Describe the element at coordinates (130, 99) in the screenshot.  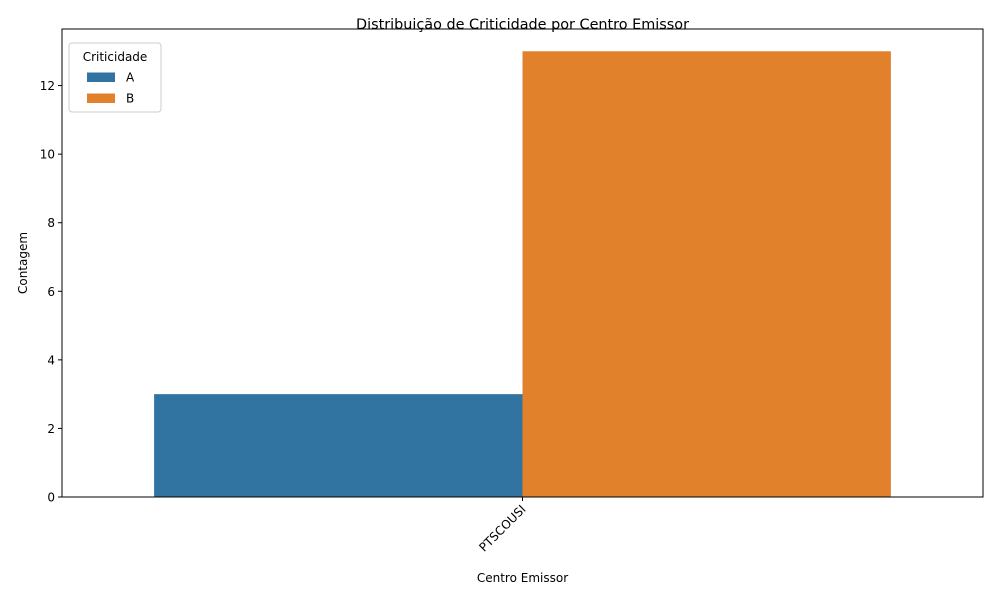
I see `legend-label-B: B` at that location.